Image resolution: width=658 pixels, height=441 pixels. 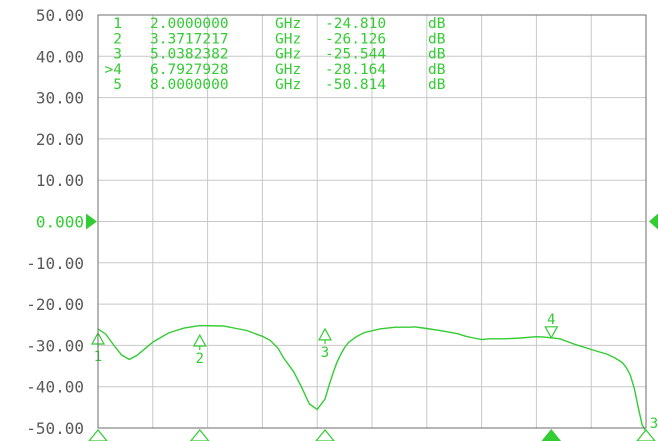 What do you see at coordinates (189, 70) in the screenshot?
I see `marker-frequency: 6.7927928` at bounding box center [189, 70].